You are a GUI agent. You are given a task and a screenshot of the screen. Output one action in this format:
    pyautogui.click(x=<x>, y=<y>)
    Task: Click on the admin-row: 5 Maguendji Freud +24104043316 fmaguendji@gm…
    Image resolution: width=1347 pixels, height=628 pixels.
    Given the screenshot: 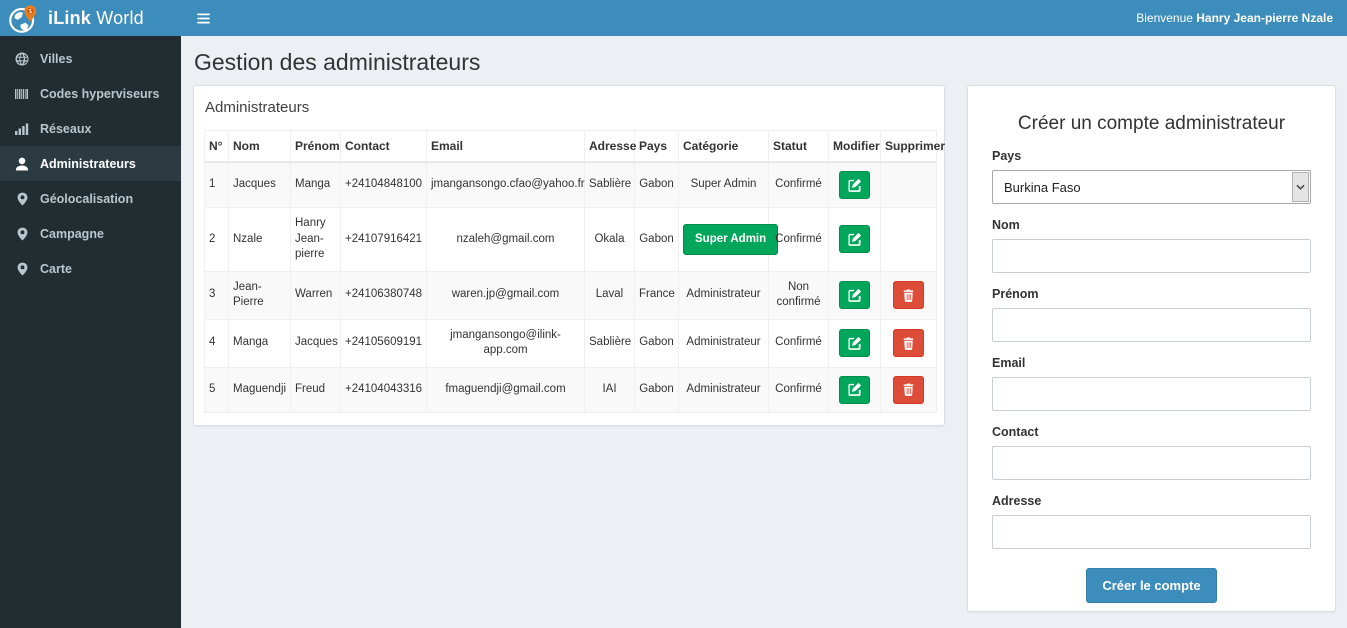 What is the action you would take?
    pyautogui.click(x=570, y=389)
    